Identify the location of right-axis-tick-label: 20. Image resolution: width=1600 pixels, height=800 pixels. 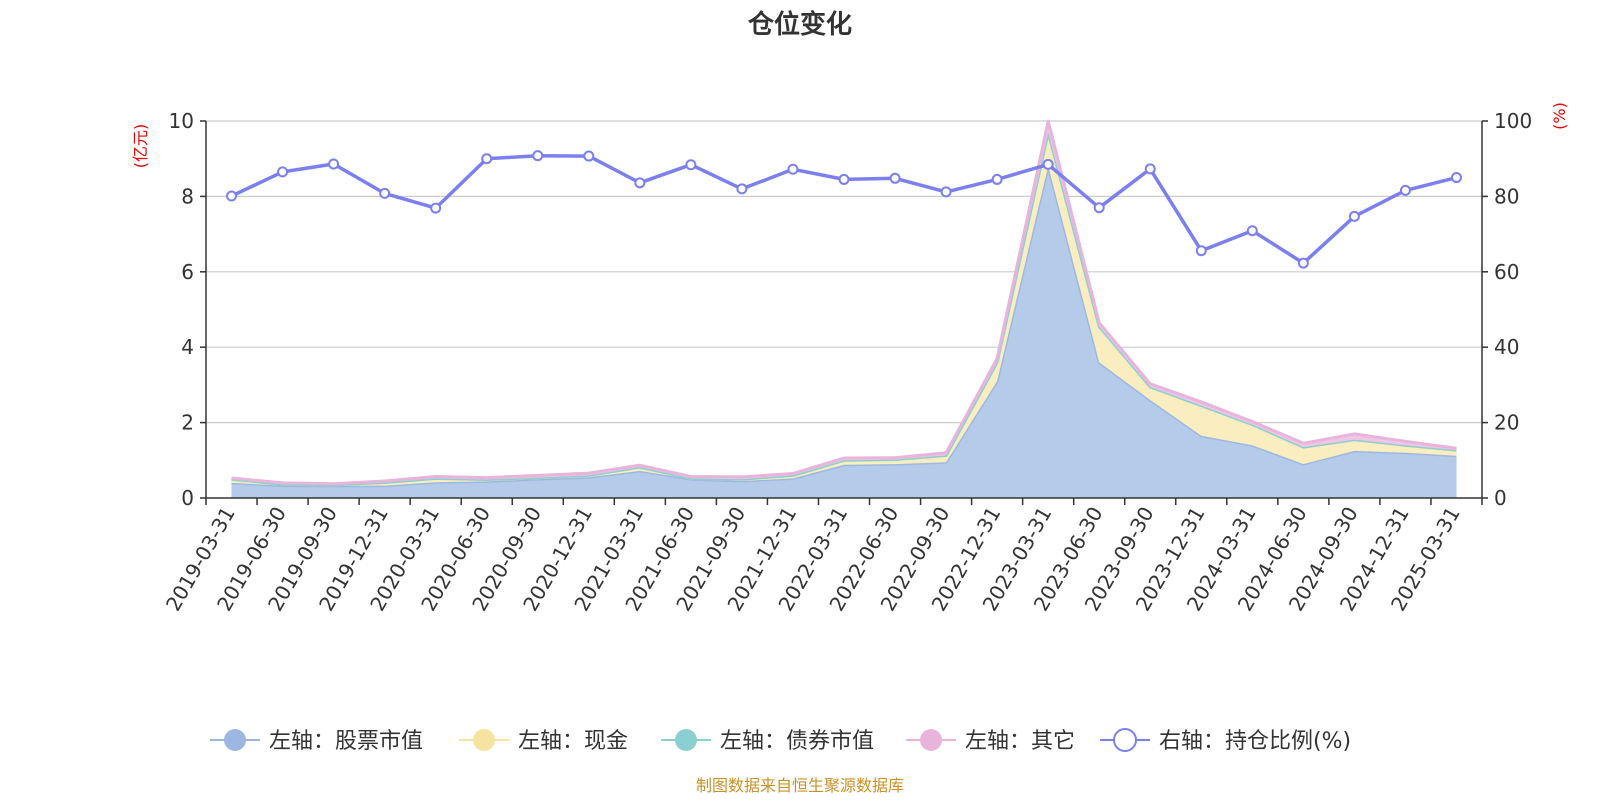
(1506, 423).